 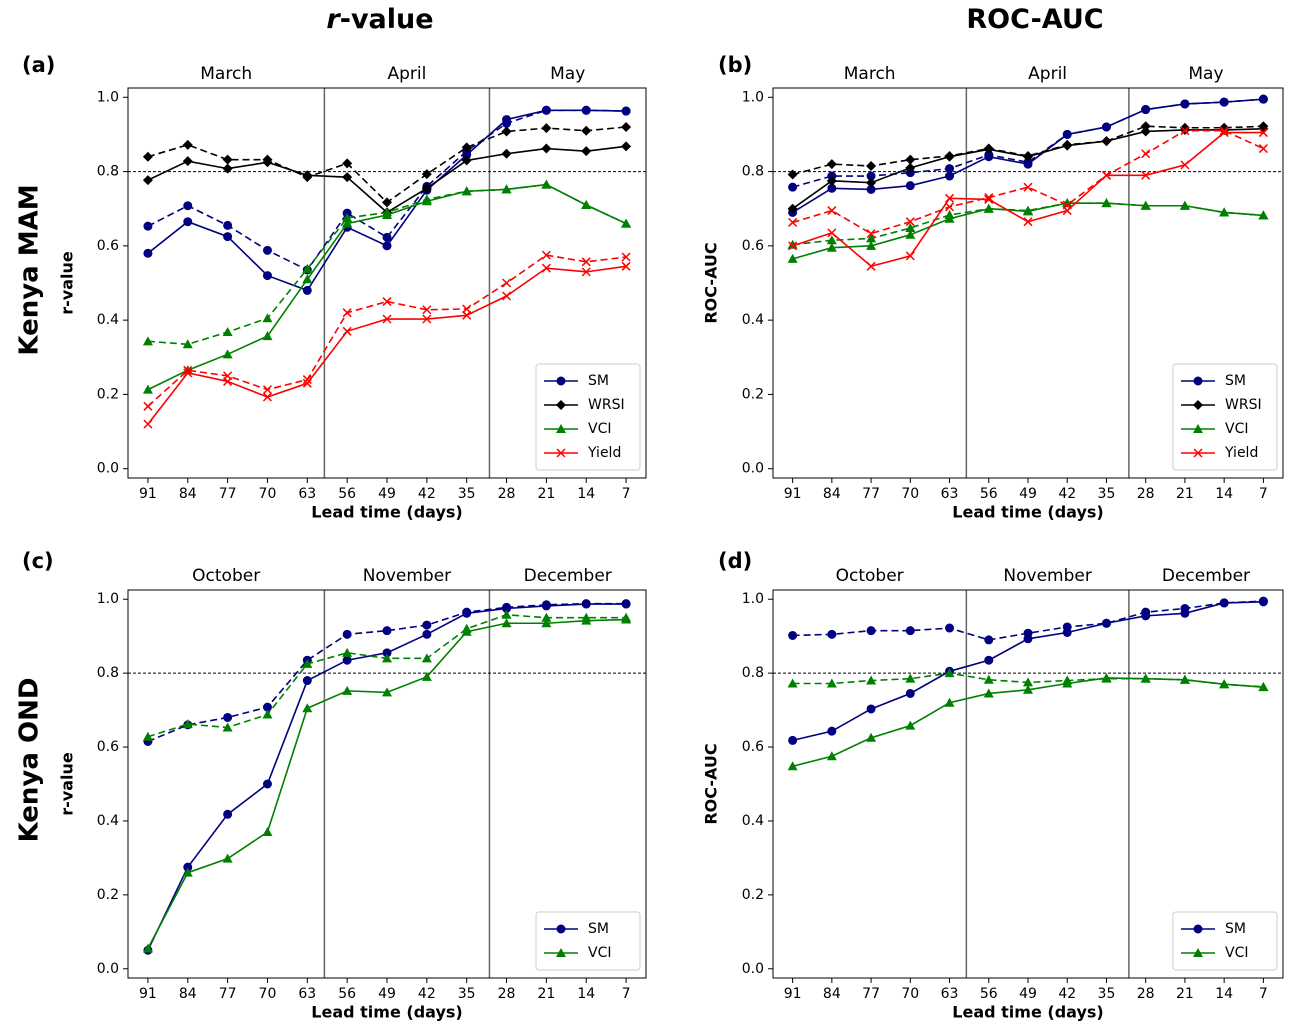 I want to click on panel-label: (a), so click(x=38, y=65).